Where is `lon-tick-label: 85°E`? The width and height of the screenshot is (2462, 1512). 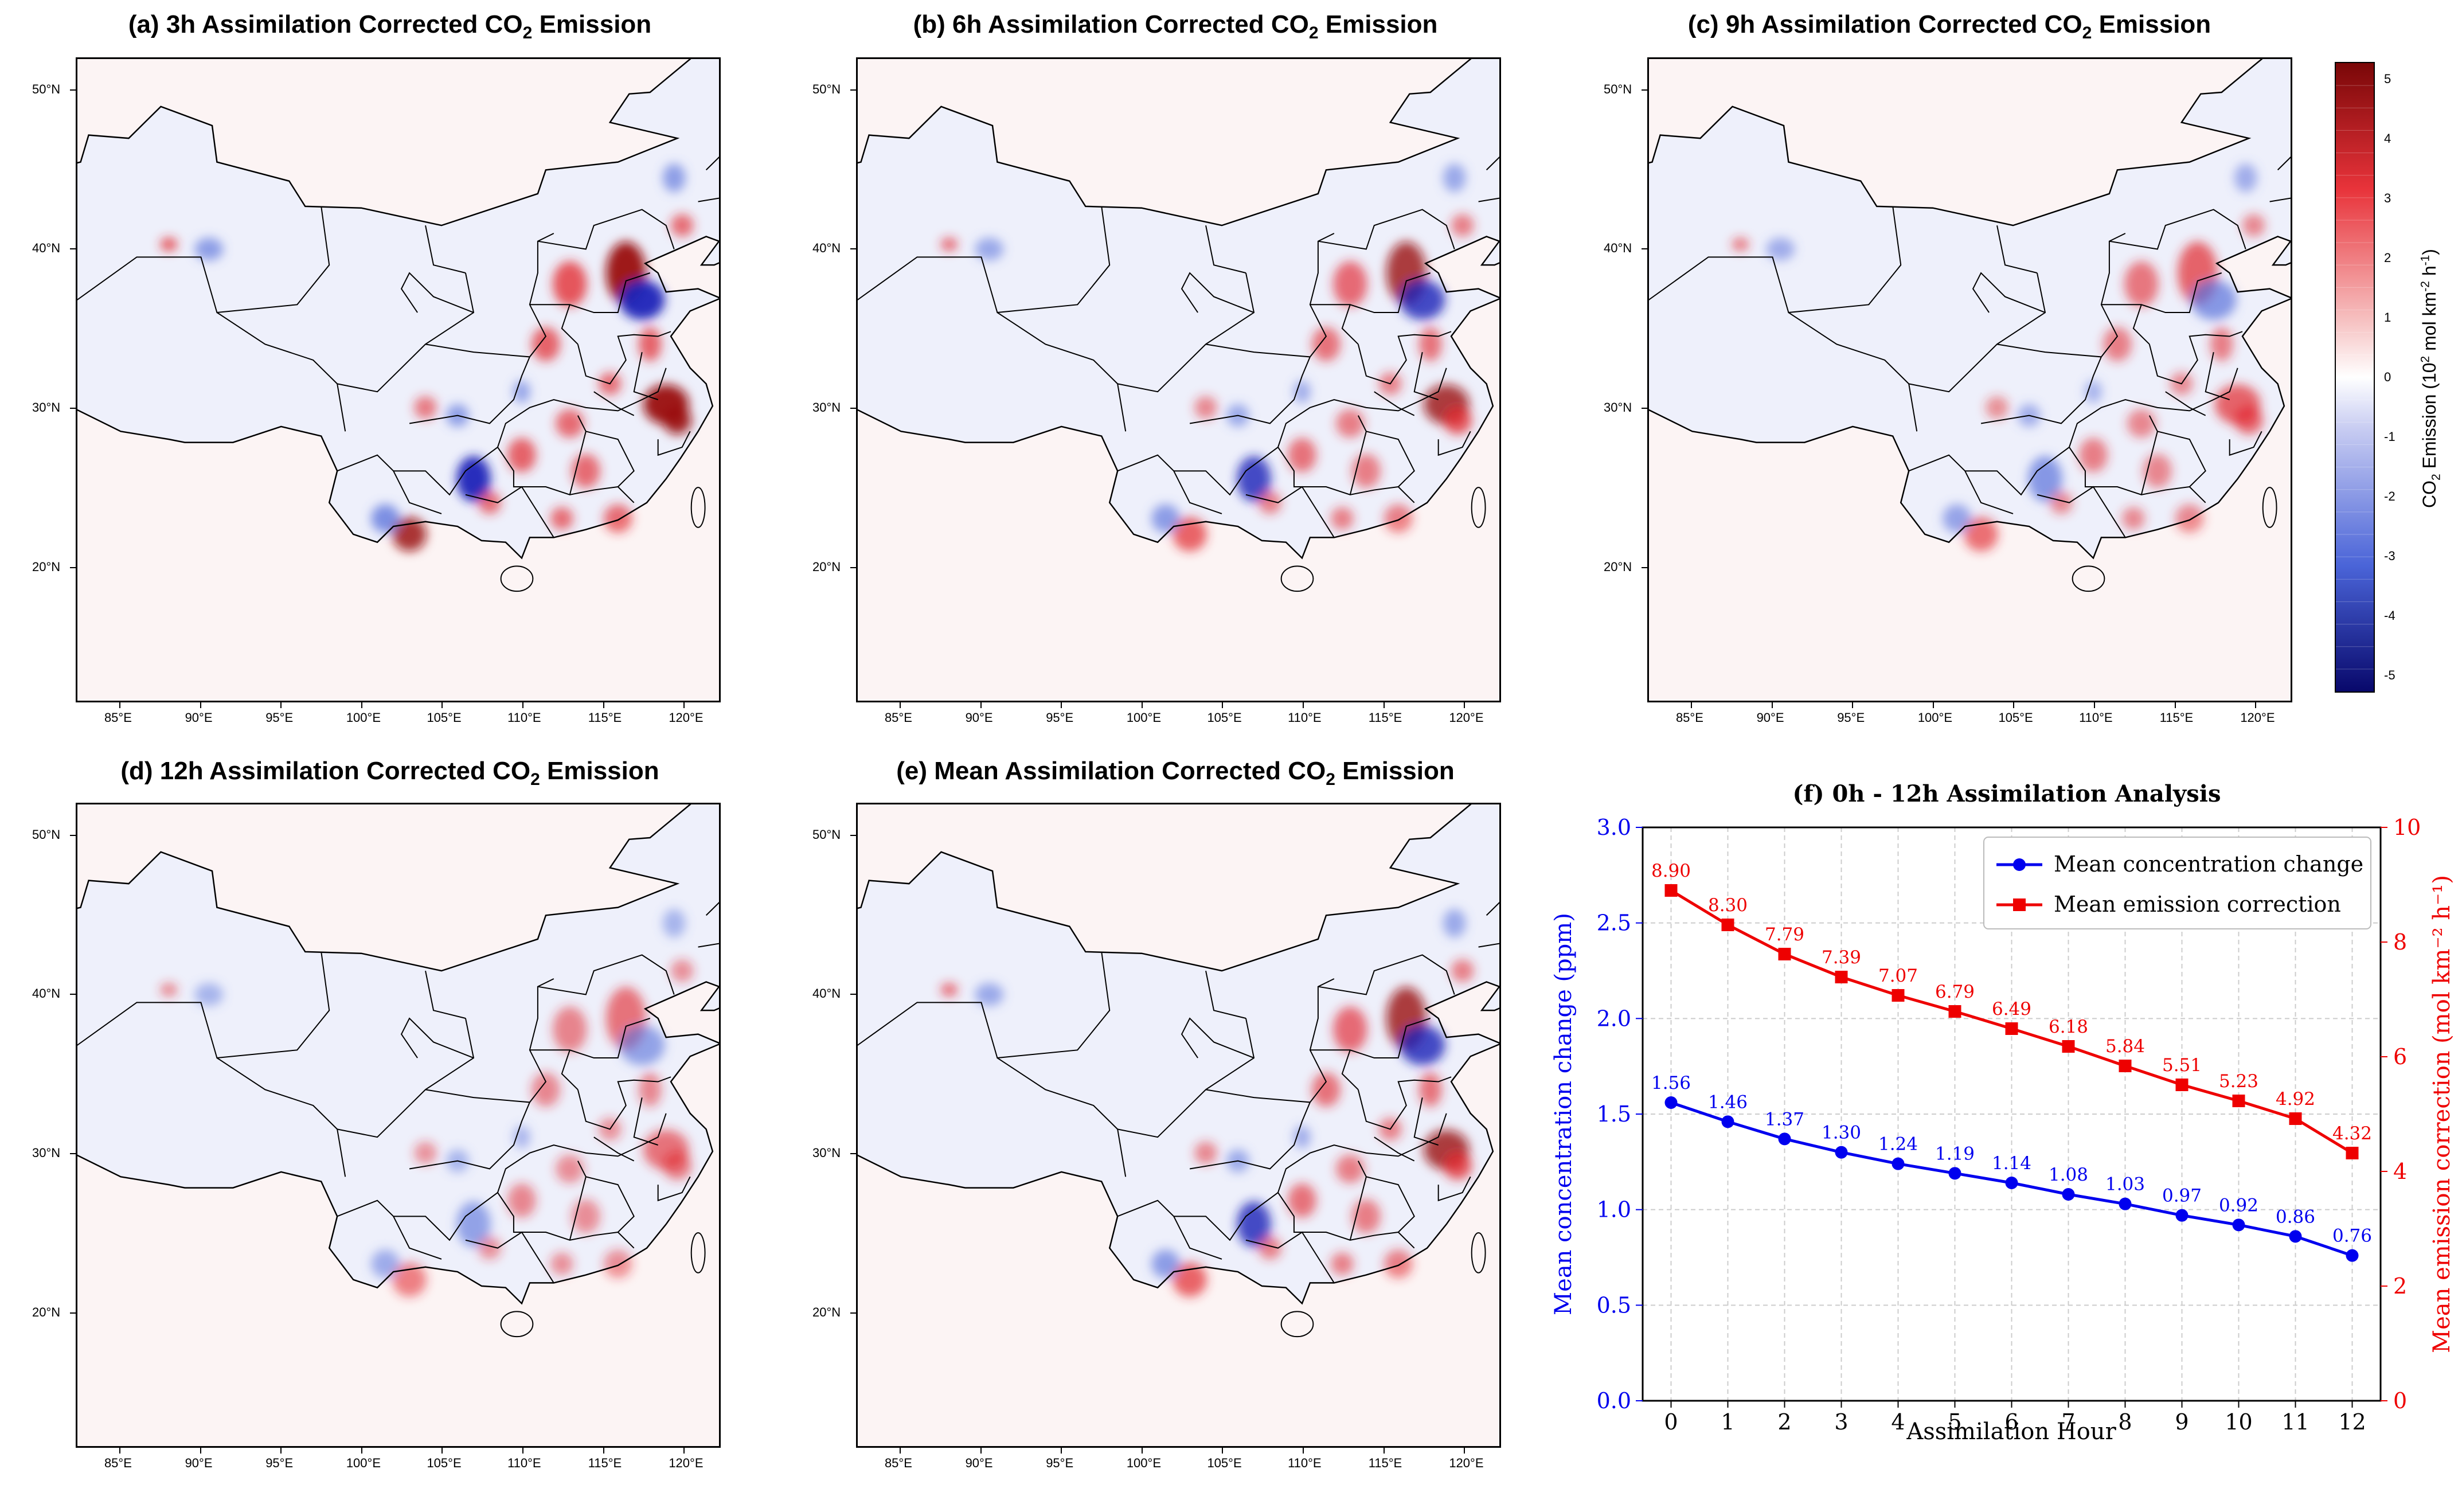 lon-tick-label: 85°E is located at coordinates (118, 717).